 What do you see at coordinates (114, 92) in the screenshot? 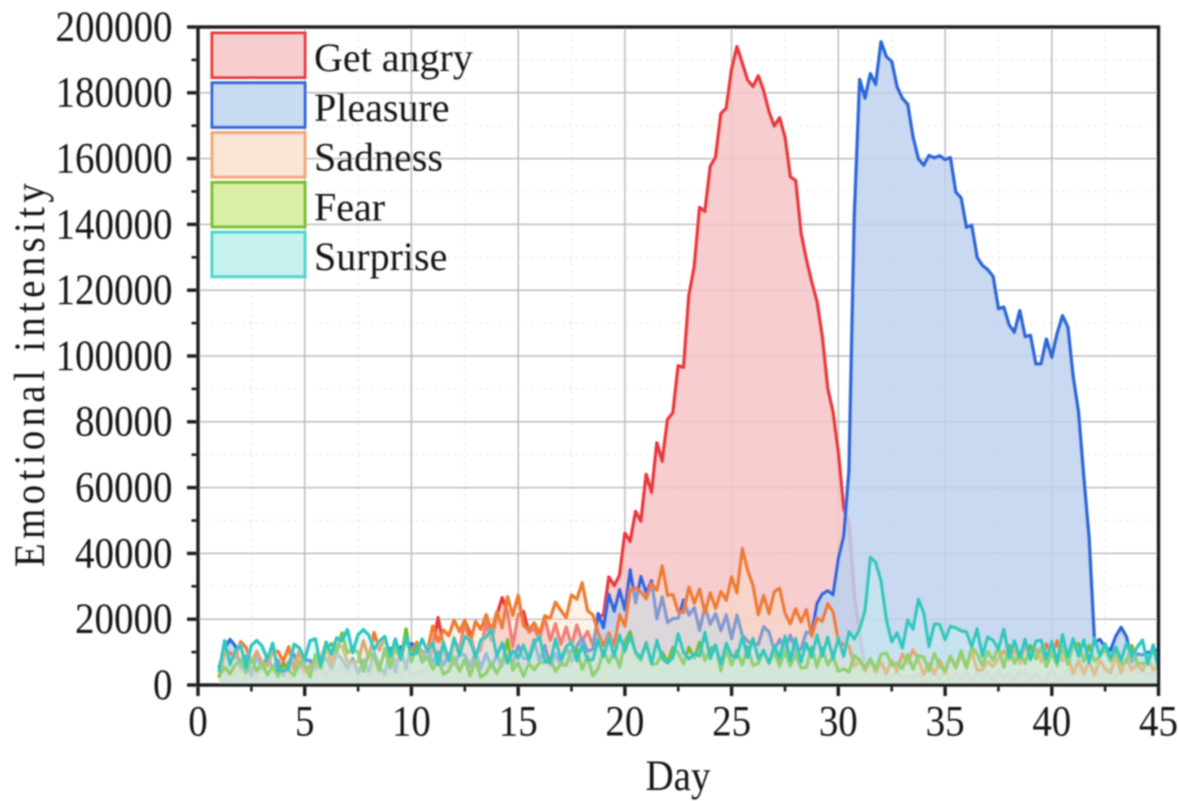
I see `svg-text: 180000` at bounding box center [114, 92].